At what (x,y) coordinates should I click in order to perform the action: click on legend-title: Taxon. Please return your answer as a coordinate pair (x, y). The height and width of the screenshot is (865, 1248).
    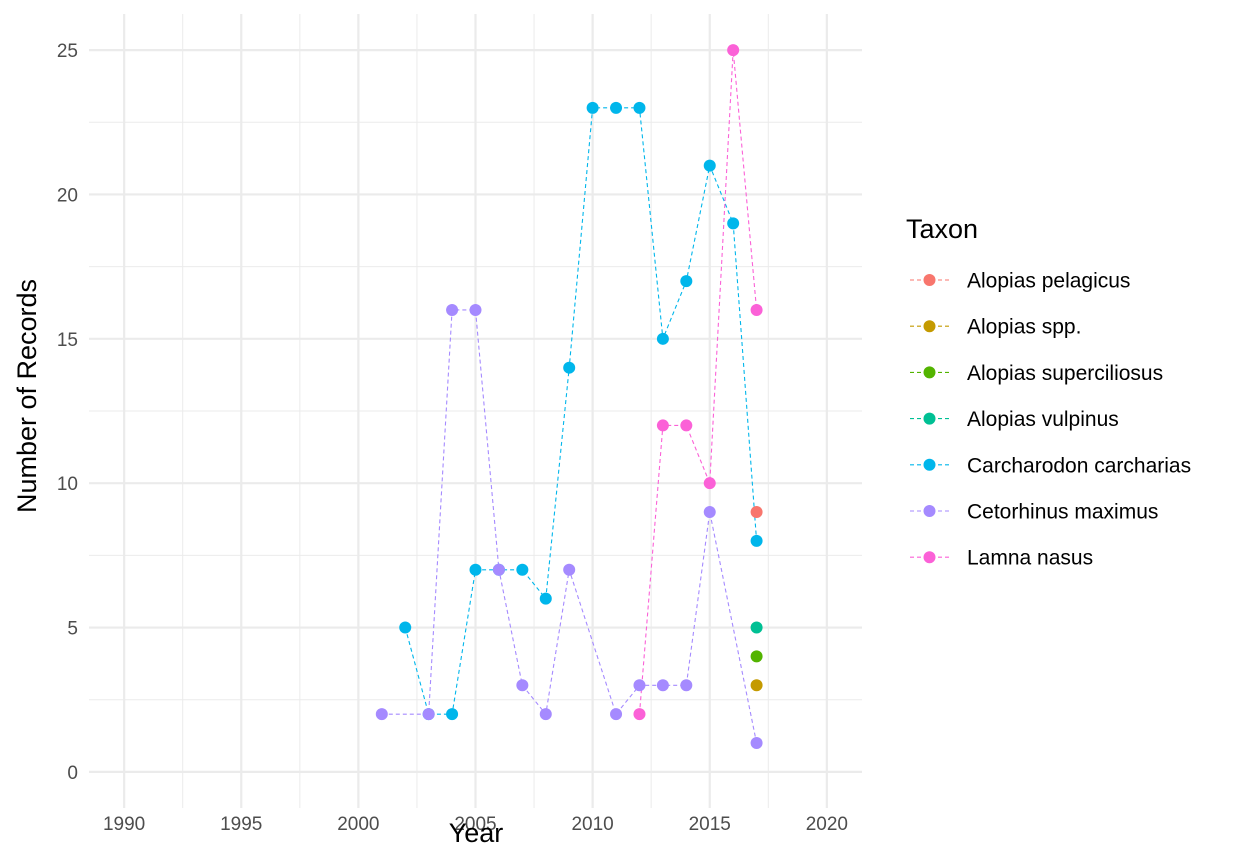
    Looking at the image, I should click on (942, 229).